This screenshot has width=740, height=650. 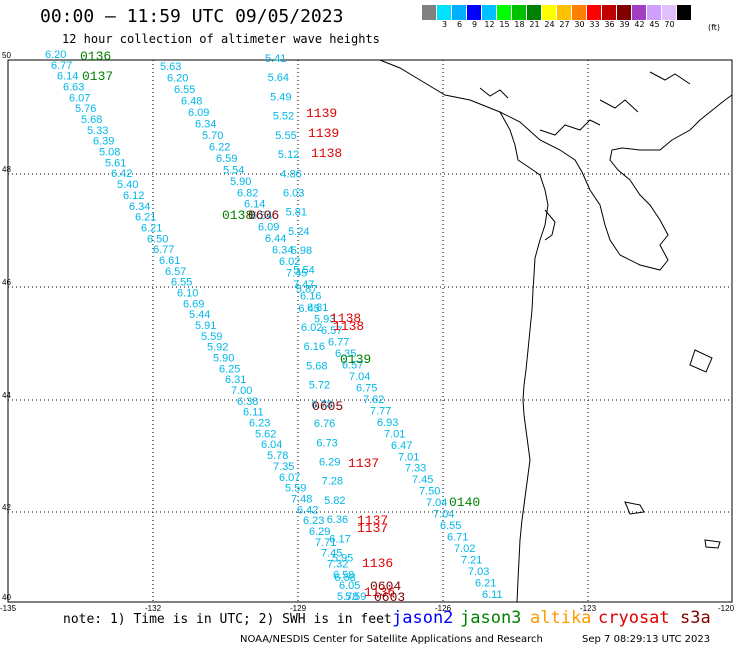 I want to click on lat-label: 44, so click(x=6, y=395).